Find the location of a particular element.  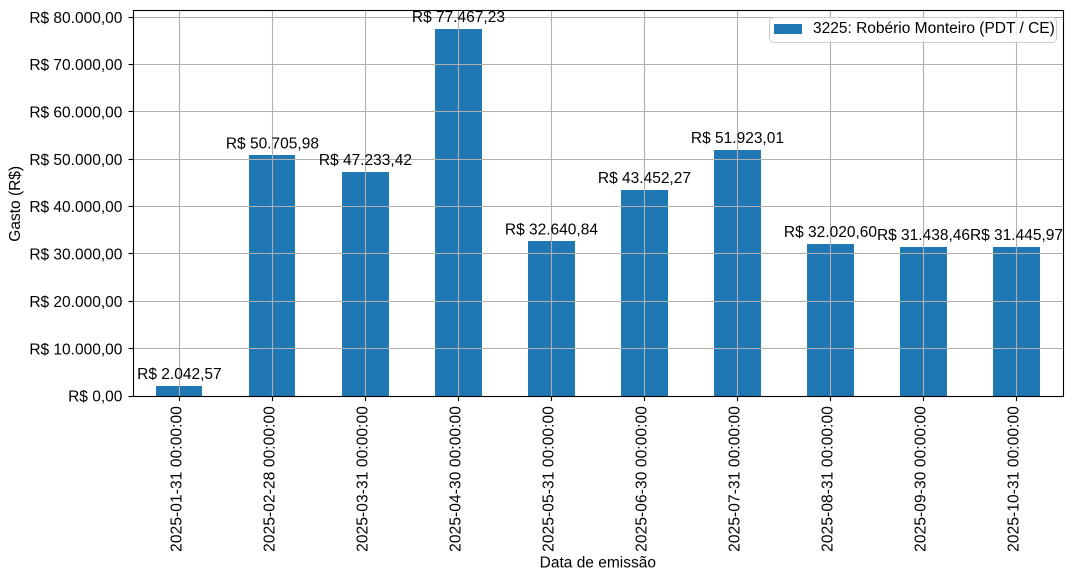

svg-text: R$ 40.000,00 is located at coordinates (75, 207).